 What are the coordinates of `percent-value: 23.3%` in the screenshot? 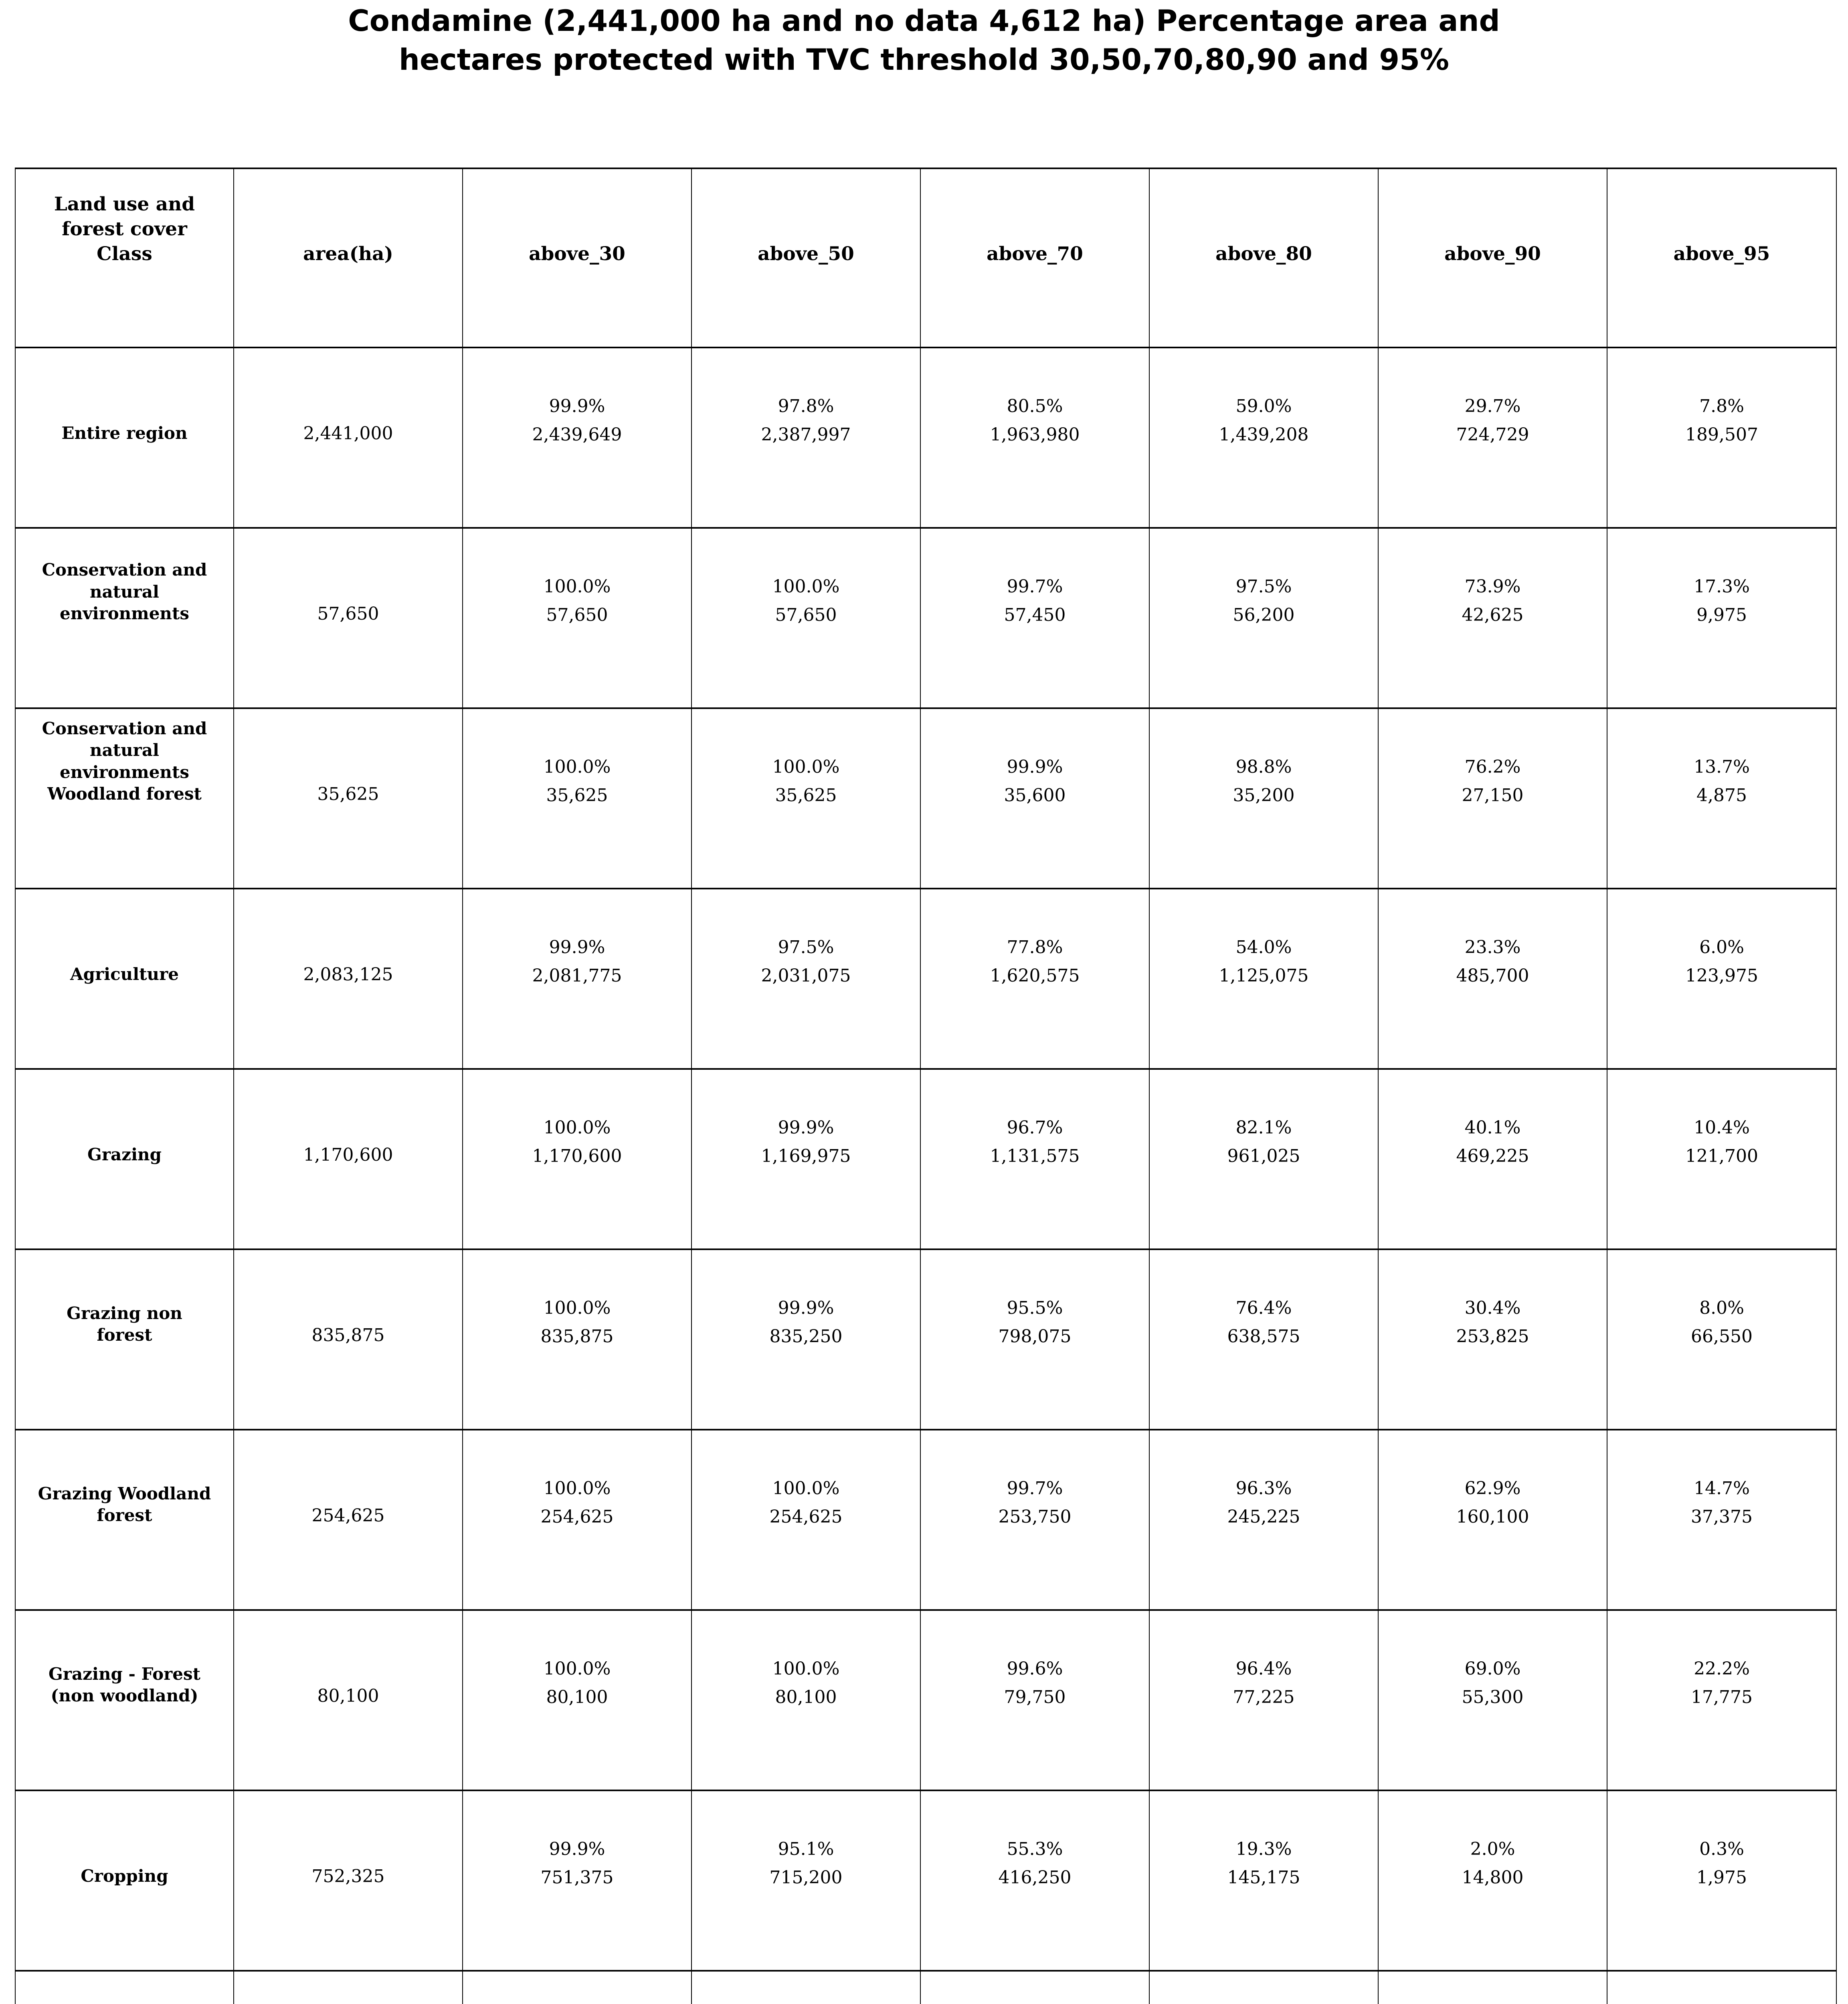 It's located at (1492, 947).